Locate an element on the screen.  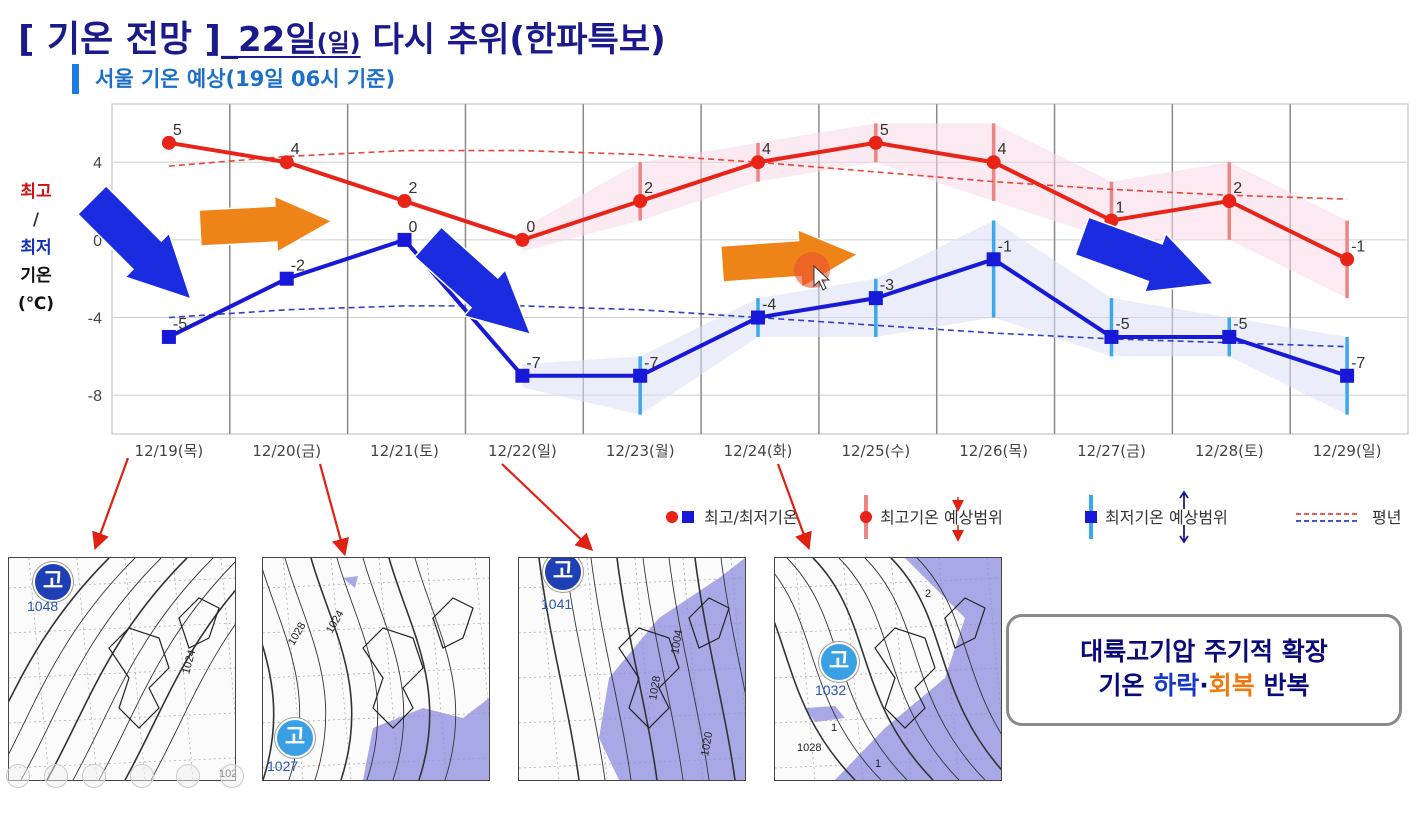
page-title: [ 기온 전망 ]_22일(일) 다시 추위(한파특보) is located at coordinates (342, 36).